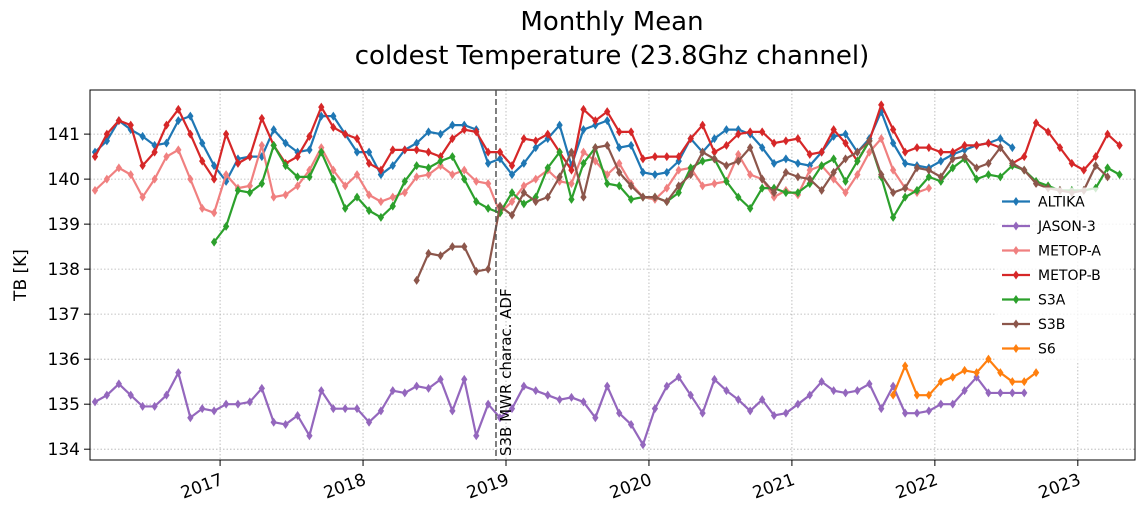 This screenshot has height=512, width=1137. I want to click on x-tick-label: 2022, so click(916, 487).